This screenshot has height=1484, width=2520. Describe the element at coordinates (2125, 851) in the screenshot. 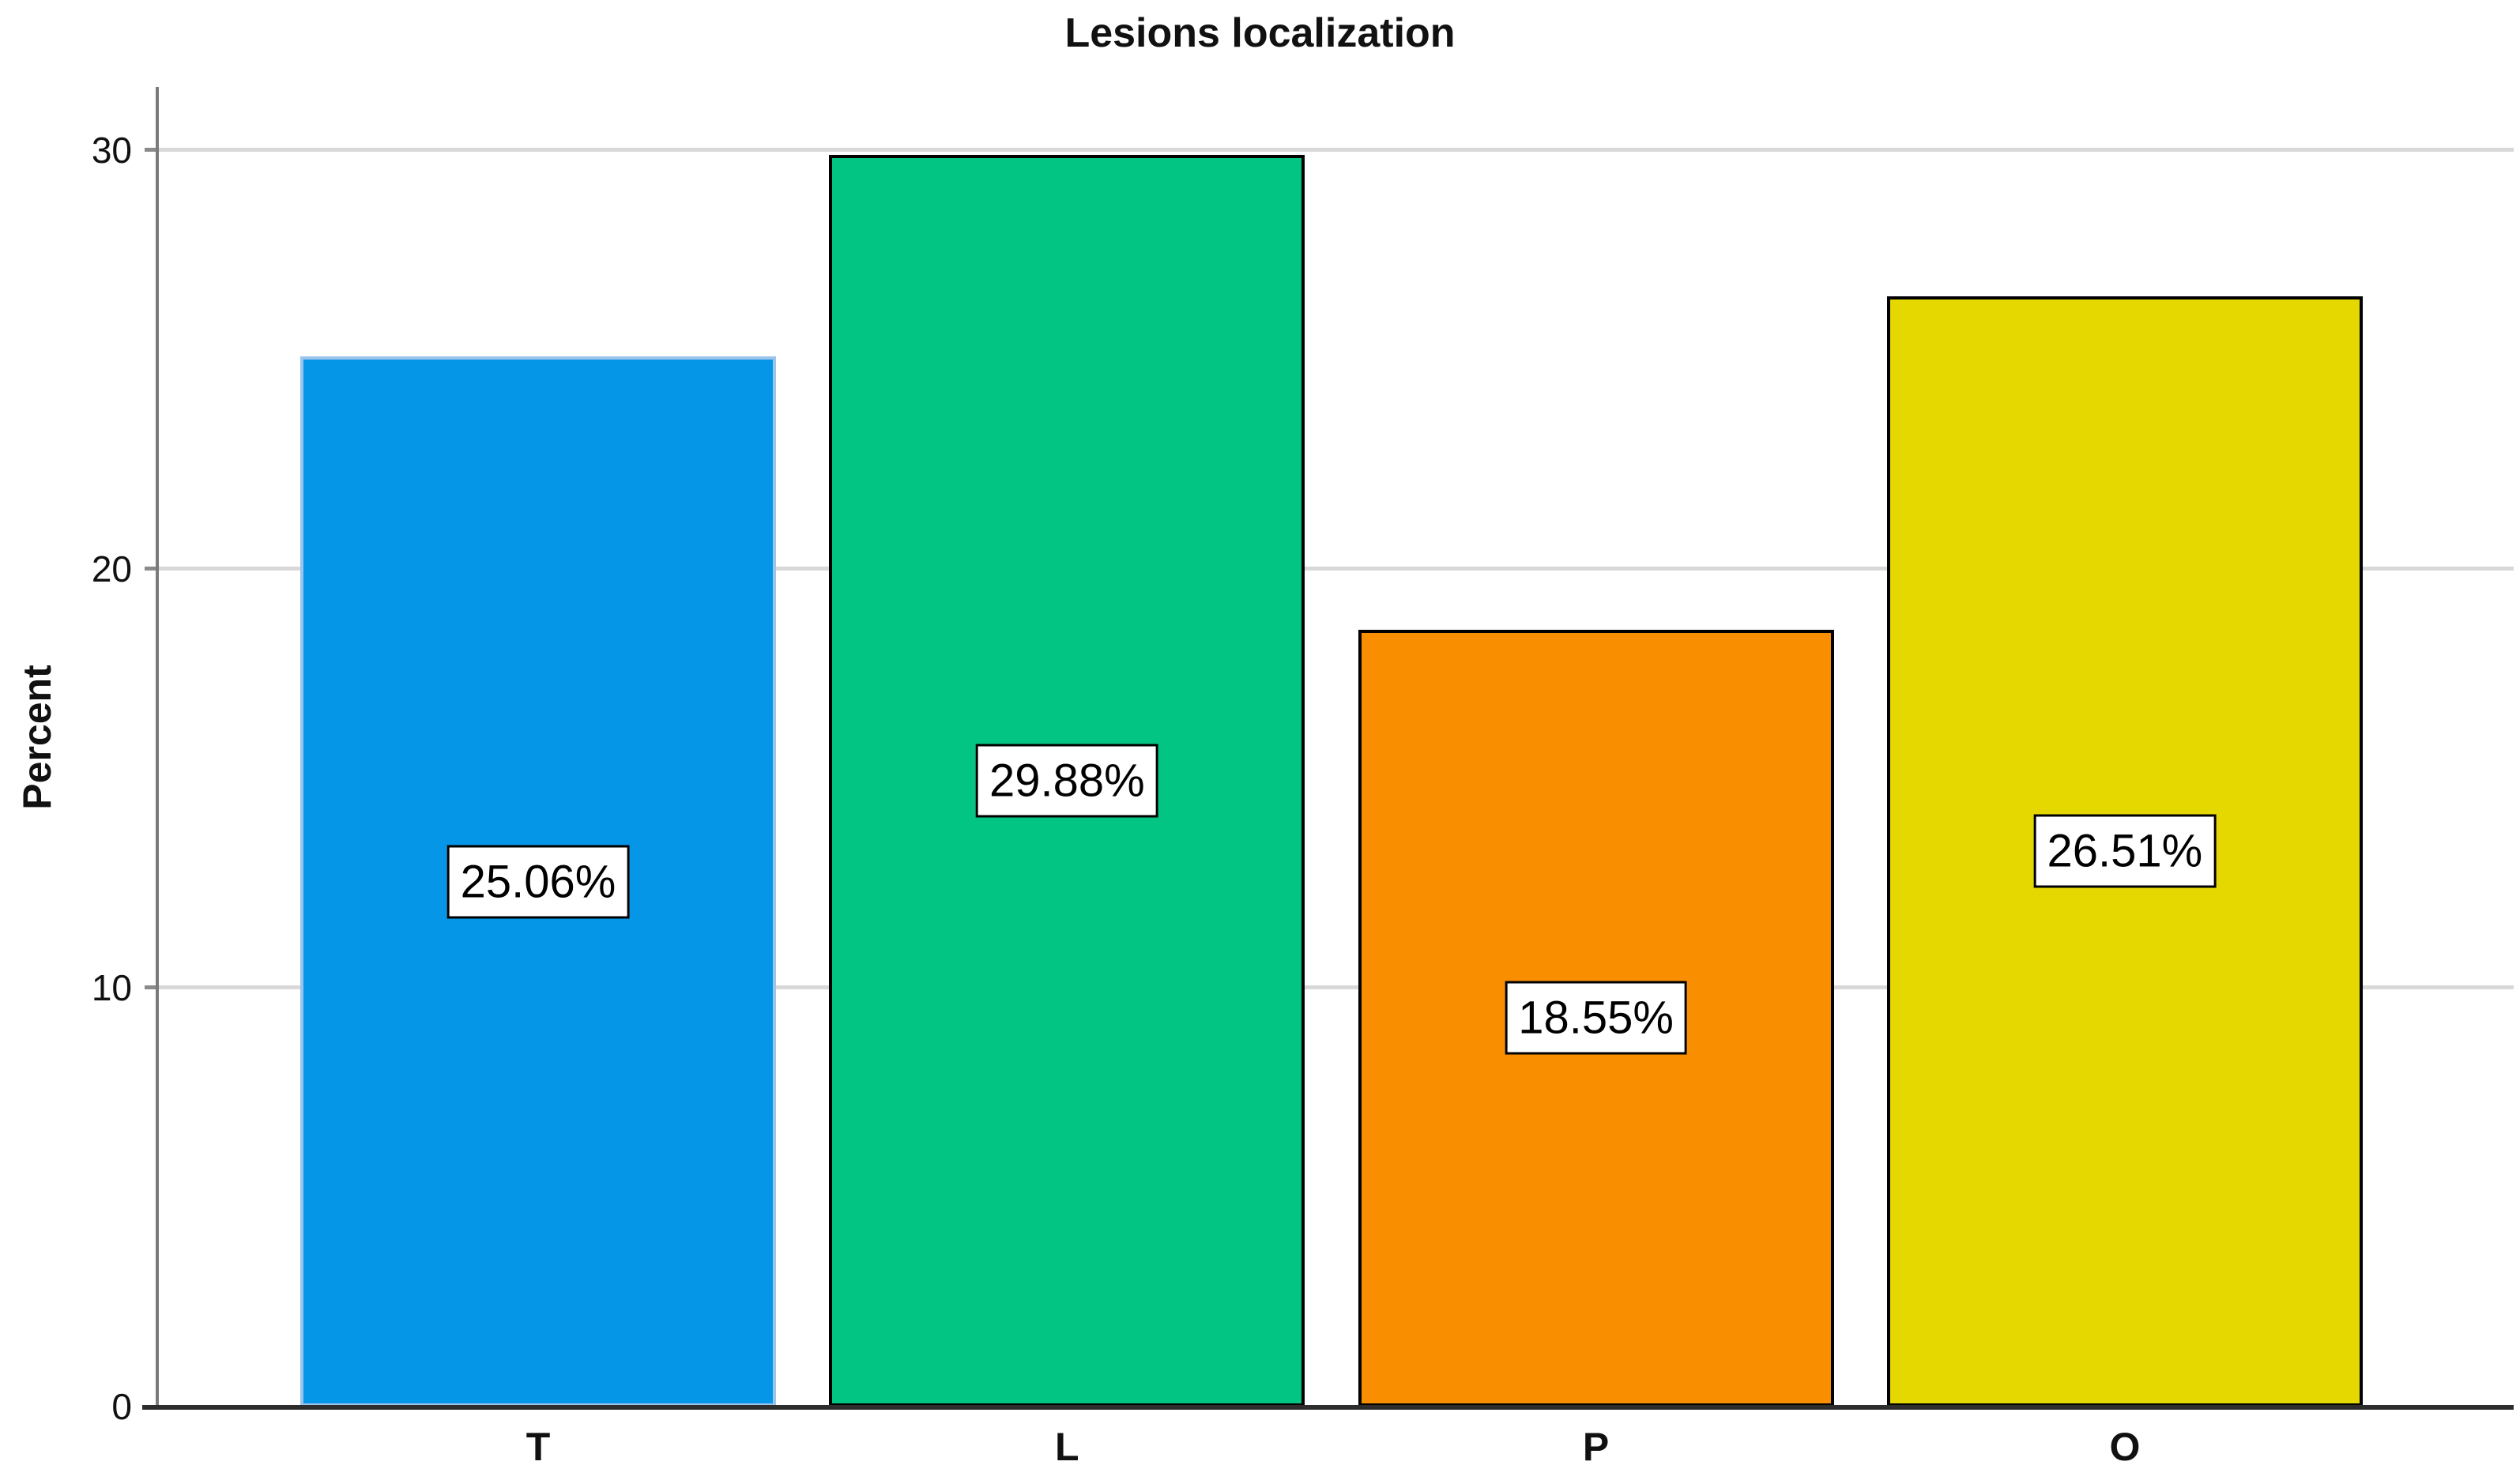

I see `bar-value-label-O: 26.51%` at that location.